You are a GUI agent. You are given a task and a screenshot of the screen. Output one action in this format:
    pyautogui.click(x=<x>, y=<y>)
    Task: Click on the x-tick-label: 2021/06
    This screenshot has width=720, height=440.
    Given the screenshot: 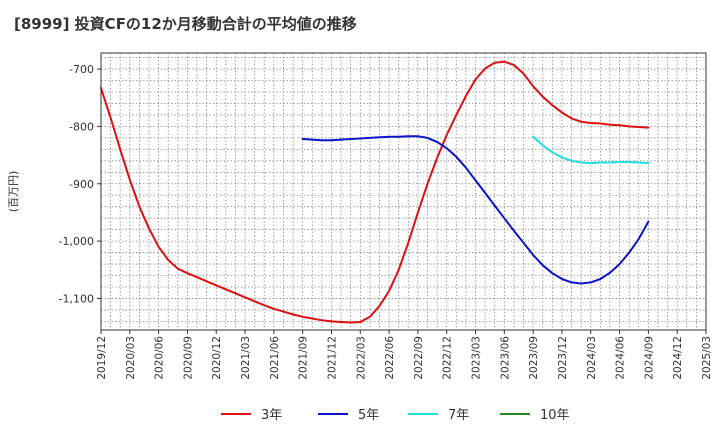 What is the action you would take?
    pyautogui.click(x=275, y=358)
    